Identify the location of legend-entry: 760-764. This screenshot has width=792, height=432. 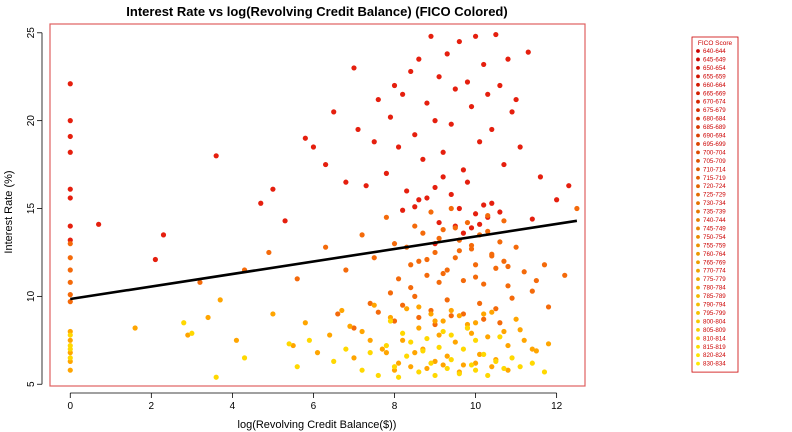
(714, 254).